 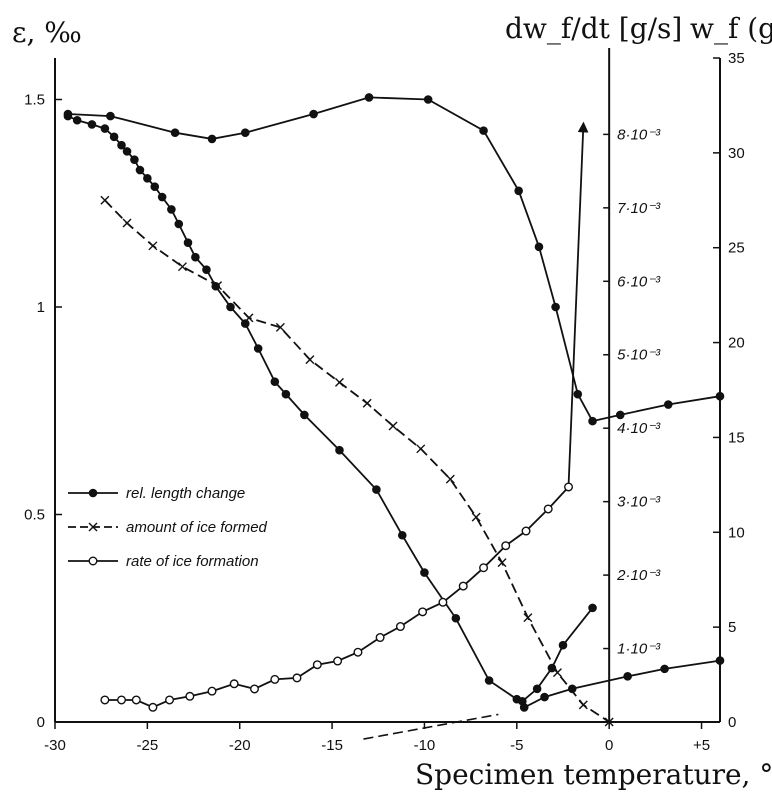 What do you see at coordinates (55, 745) in the screenshot?
I see `x-tick-label: -30` at bounding box center [55, 745].